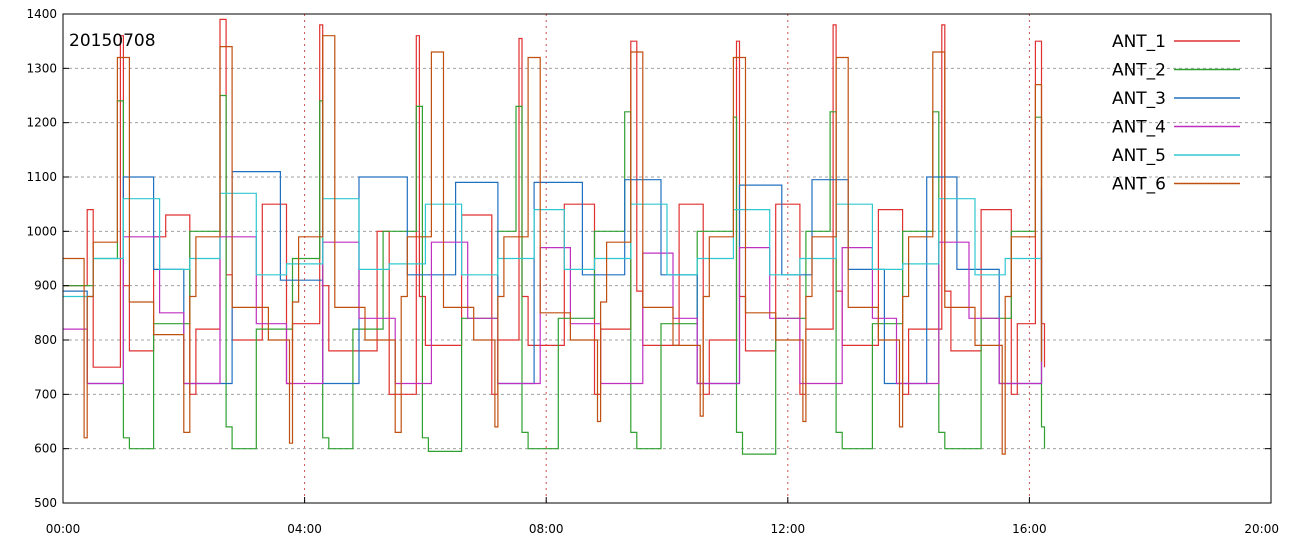 This screenshot has height=543, width=1297. I want to click on legend-label: ANT_3, so click(1139, 99).